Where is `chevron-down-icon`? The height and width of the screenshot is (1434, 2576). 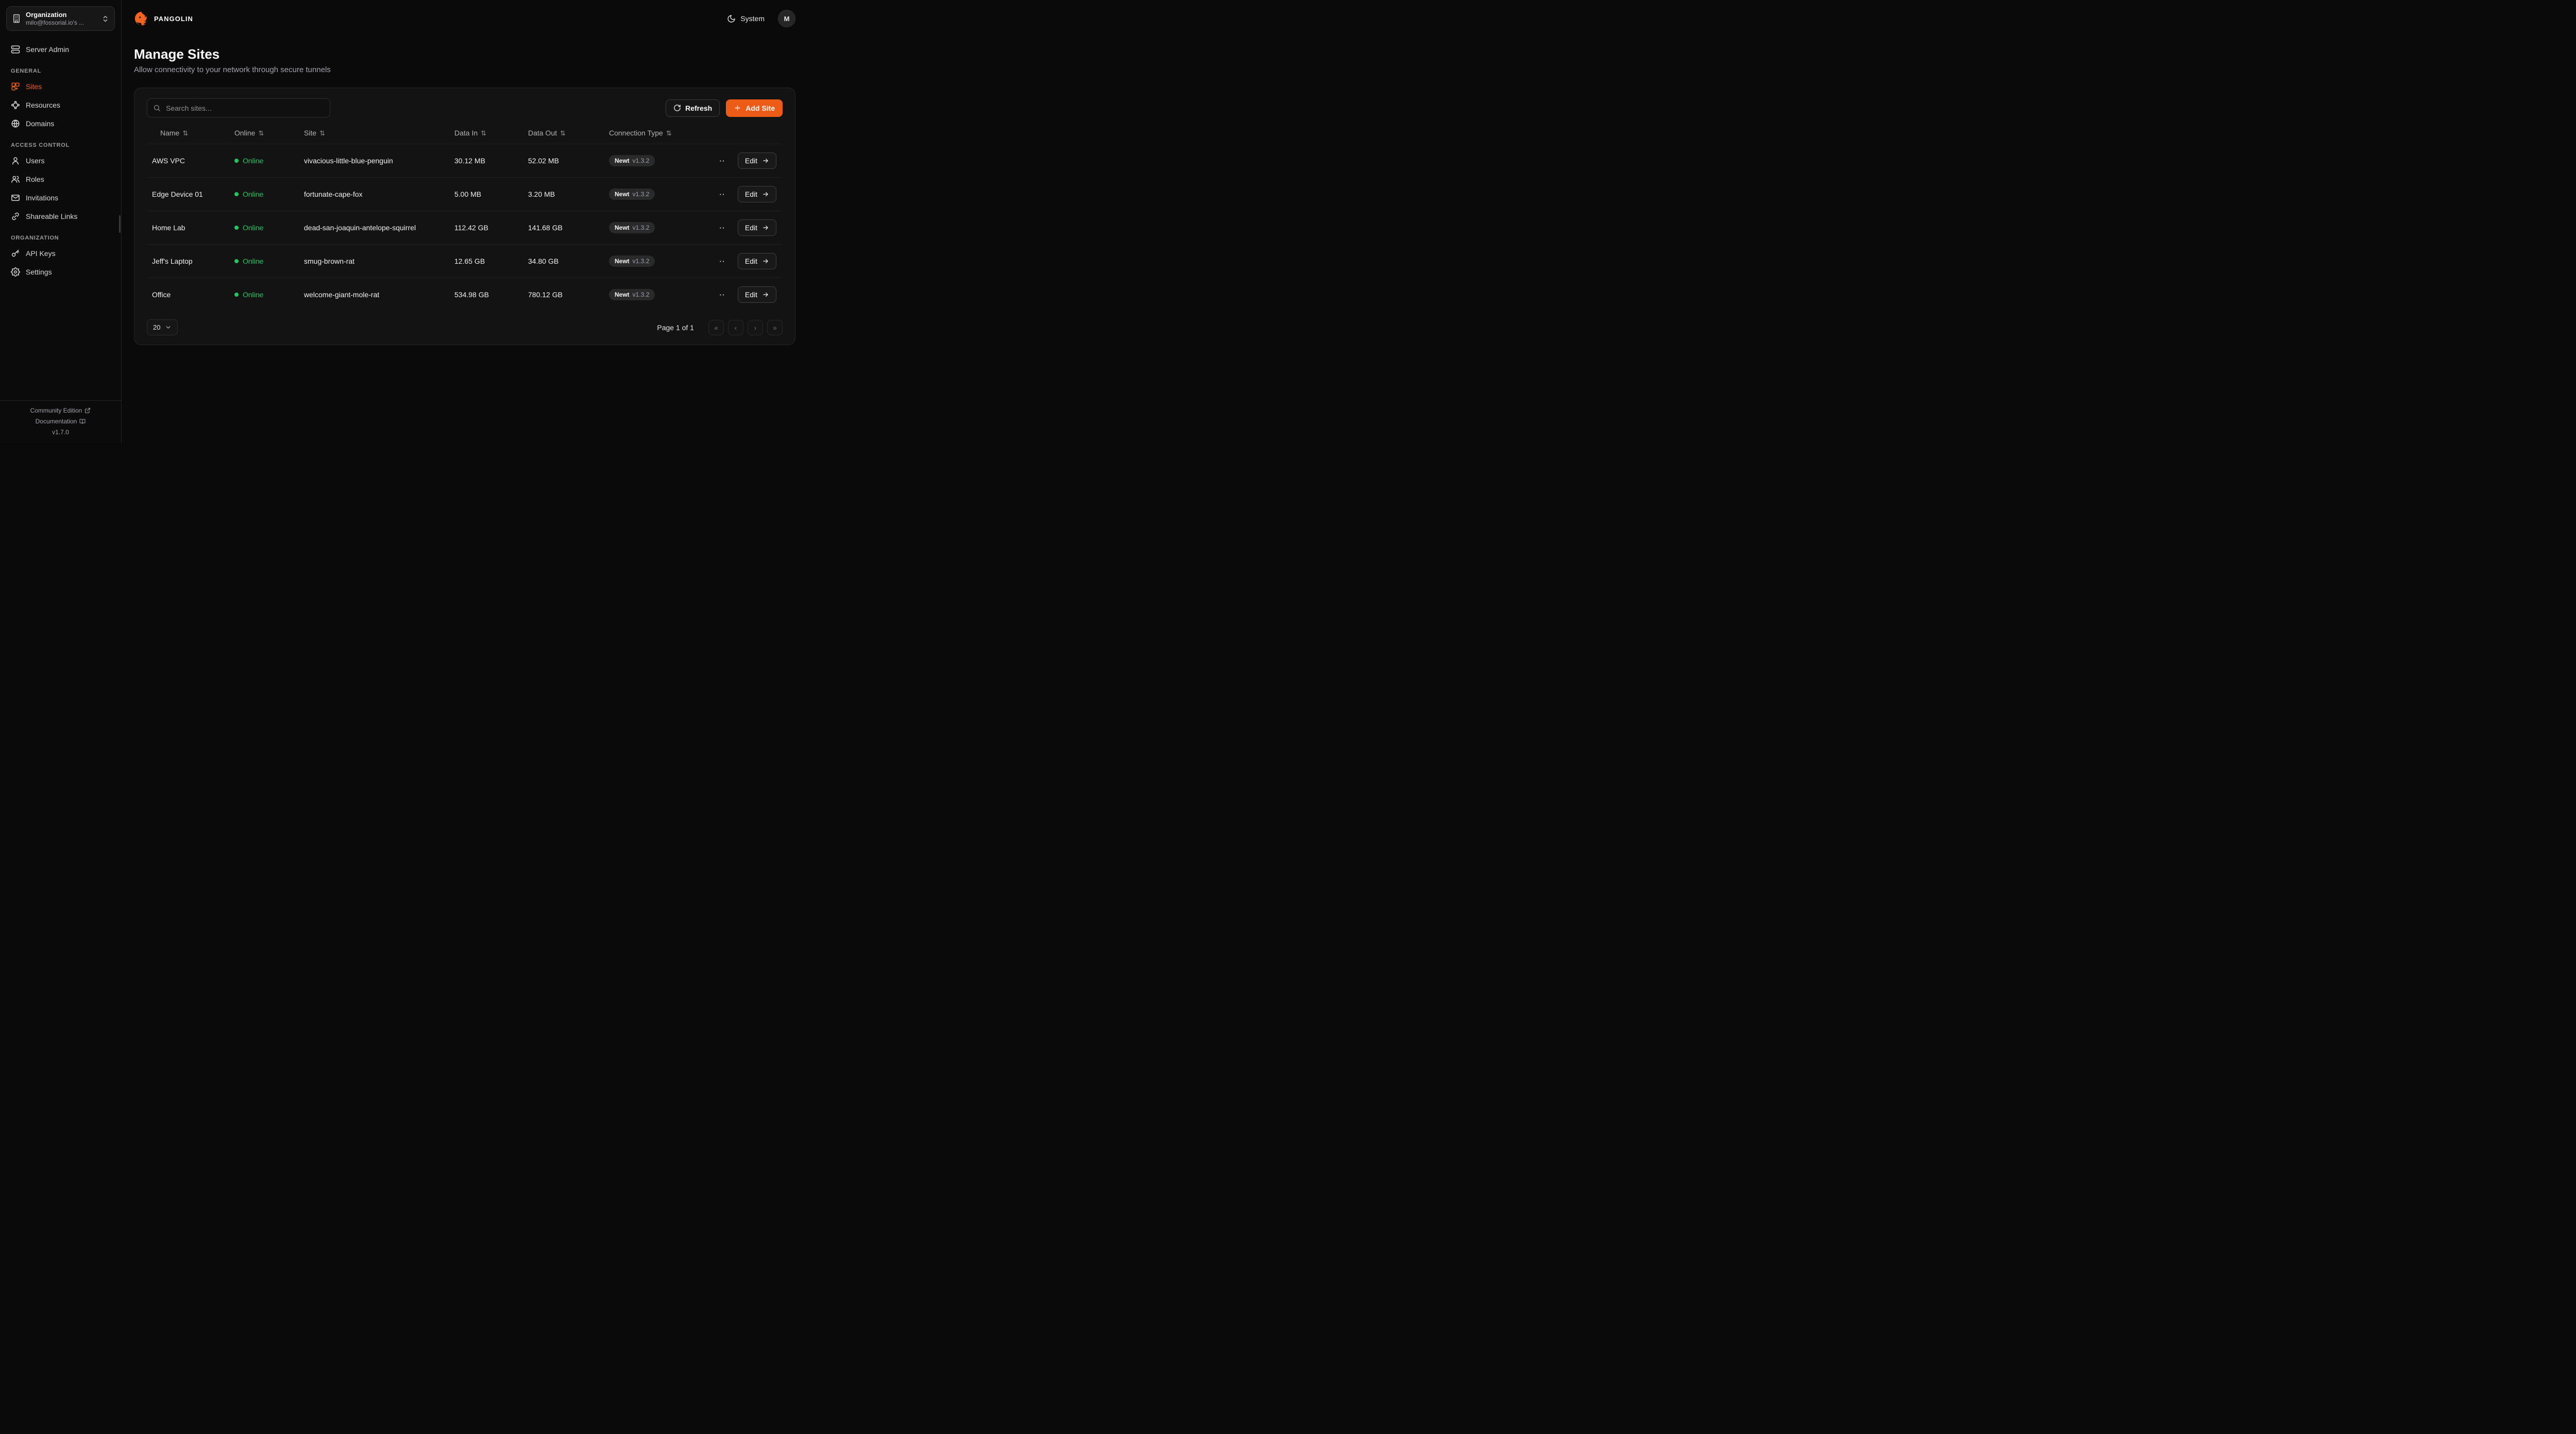
chevron-down-icon is located at coordinates (168, 327).